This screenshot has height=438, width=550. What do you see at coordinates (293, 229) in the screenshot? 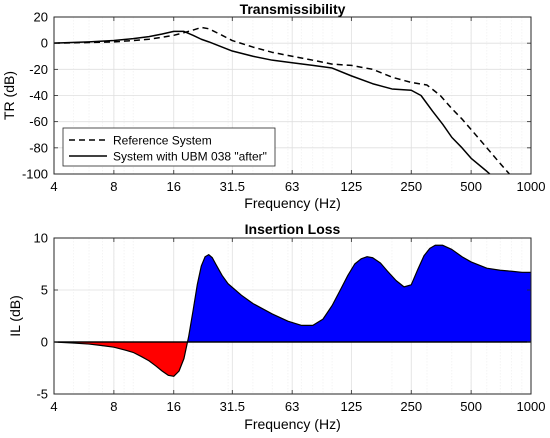
I see `chart-title: Insertion Loss` at bounding box center [293, 229].